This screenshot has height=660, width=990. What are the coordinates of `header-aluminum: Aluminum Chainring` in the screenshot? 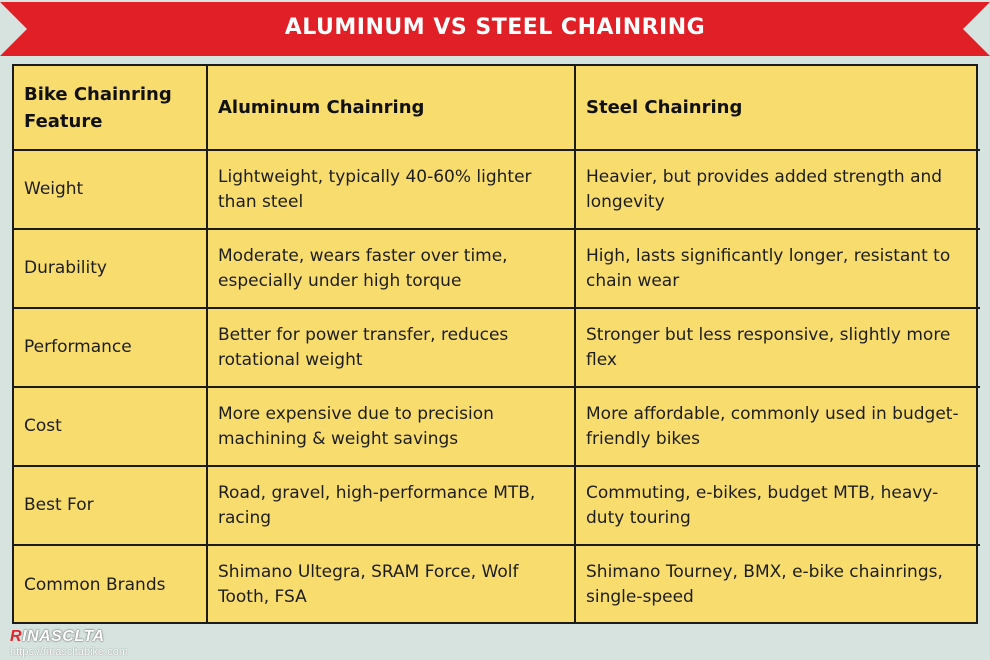 It's located at (391, 108).